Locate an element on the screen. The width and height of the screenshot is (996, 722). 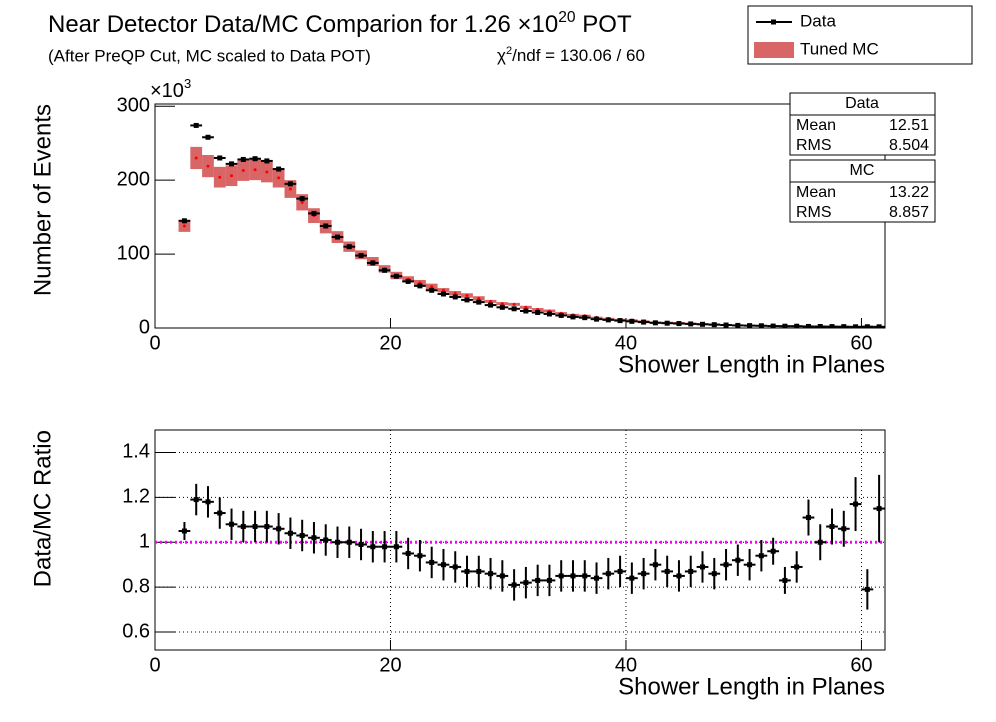
x-tick-label: 0 is located at coordinates (154, 343).